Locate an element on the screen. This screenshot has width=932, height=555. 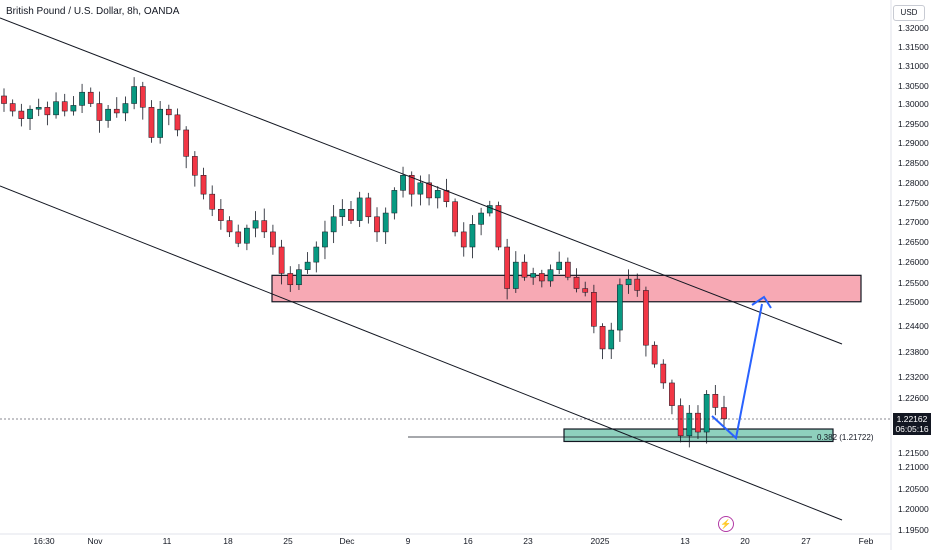
last-price-value: 1.22162 is located at coordinates (912, 419).